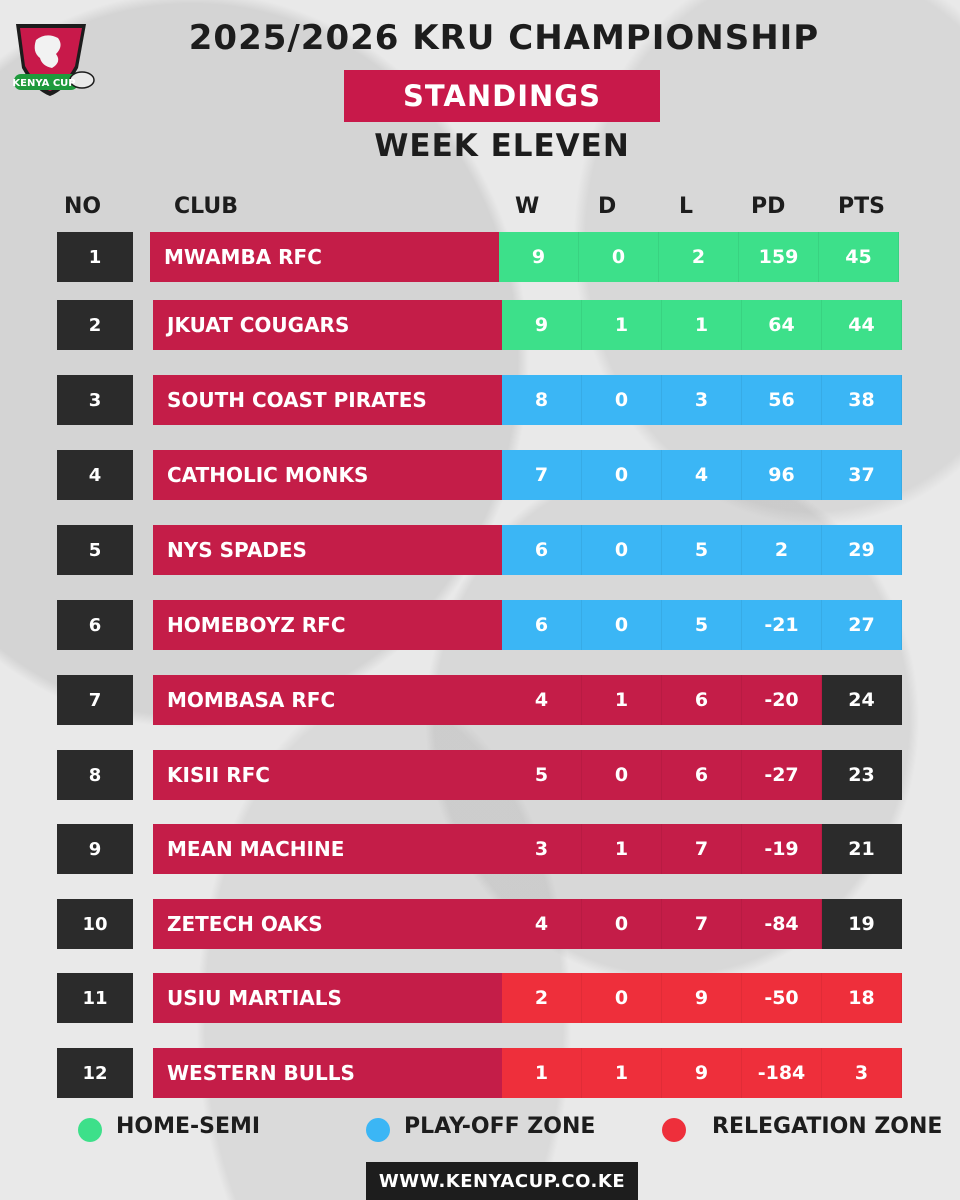 The height and width of the screenshot is (1200, 960). I want to click on pd-cell: 56, so click(782, 400).